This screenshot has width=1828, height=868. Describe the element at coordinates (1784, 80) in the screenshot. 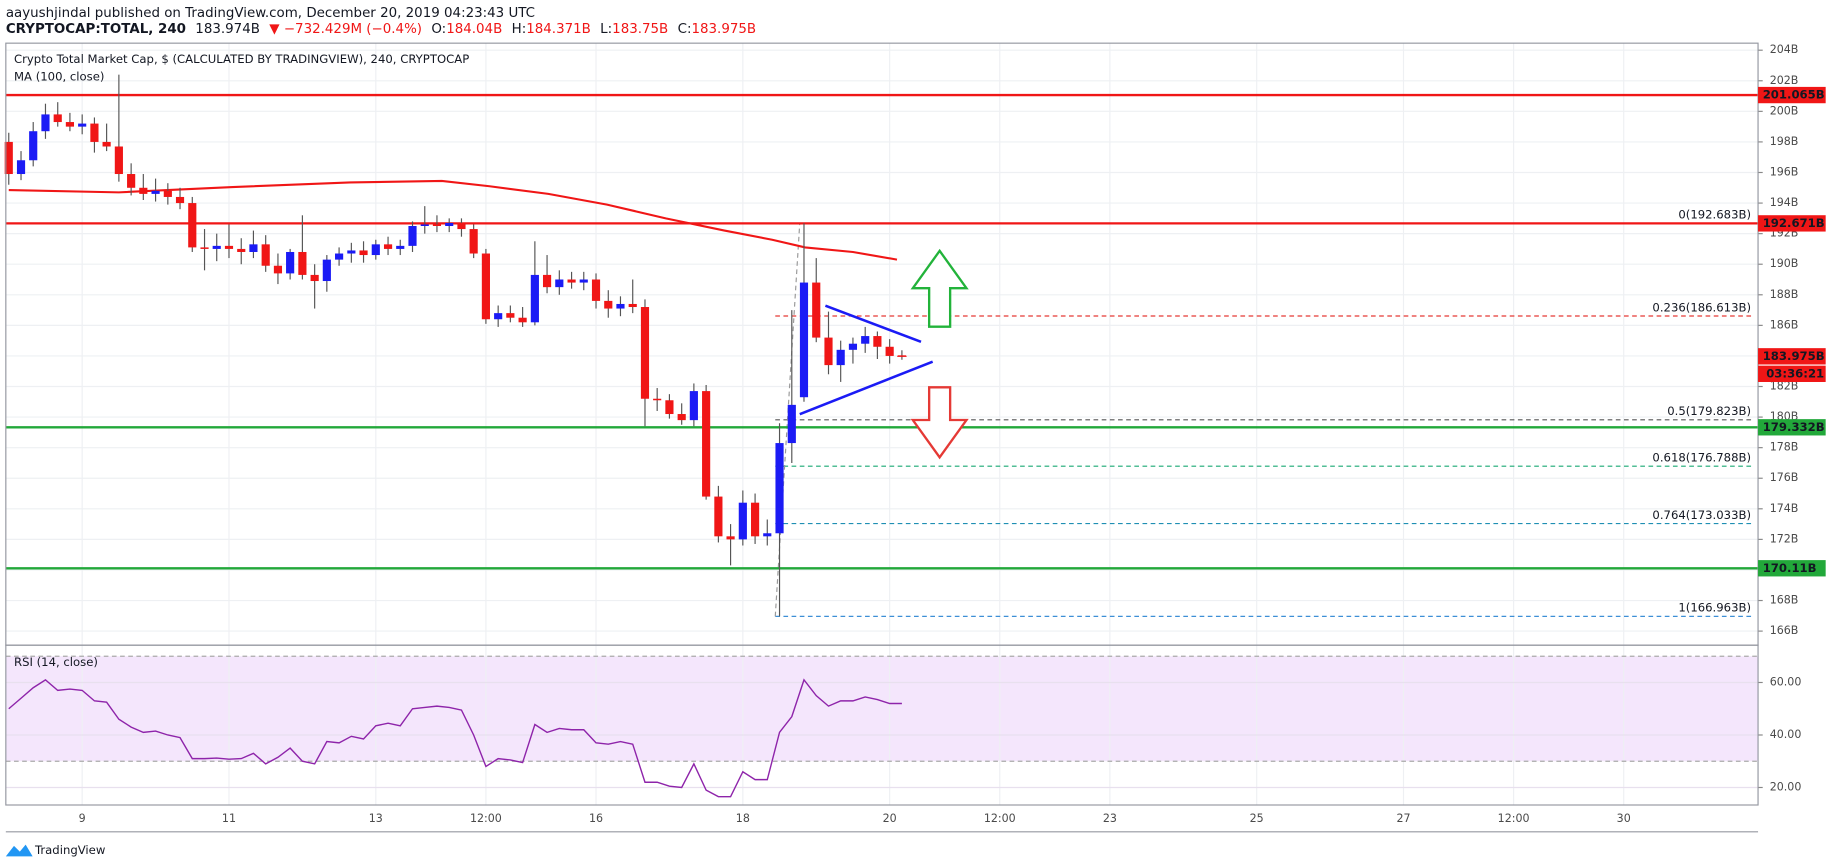

I see `y-tick-label: 202B` at that location.